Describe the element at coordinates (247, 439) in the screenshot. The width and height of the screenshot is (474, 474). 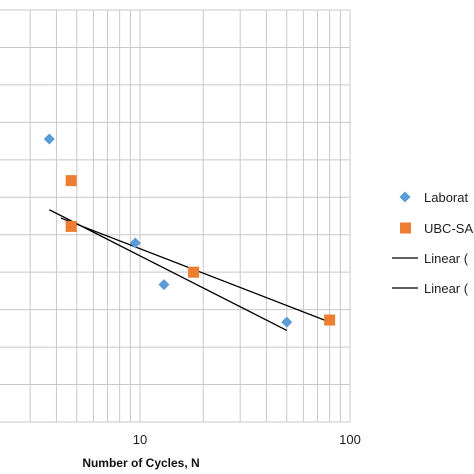
I see `x-axis-ticks: 10 100` at that location.